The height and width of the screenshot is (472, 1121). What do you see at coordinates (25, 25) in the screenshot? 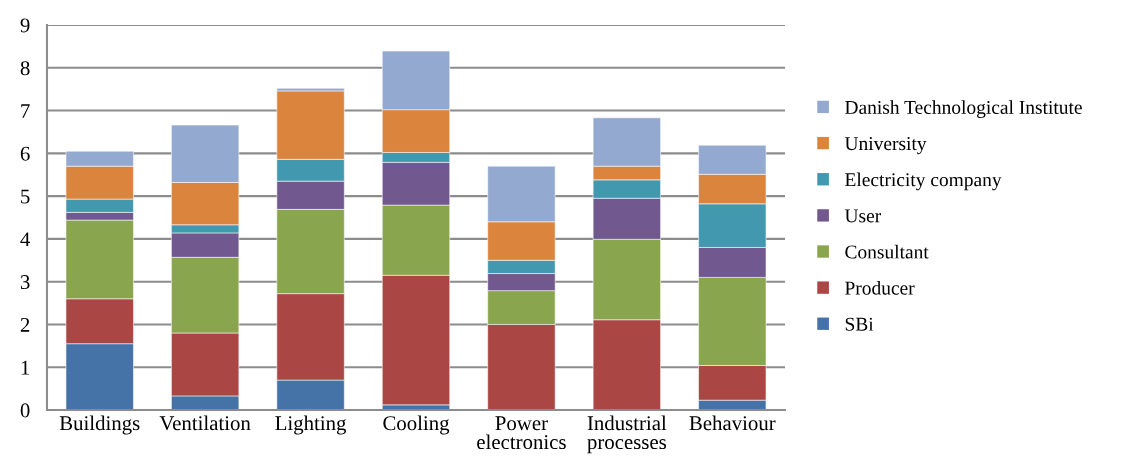
I see `y-tick-label: 9` at bounding box center [25, 25].